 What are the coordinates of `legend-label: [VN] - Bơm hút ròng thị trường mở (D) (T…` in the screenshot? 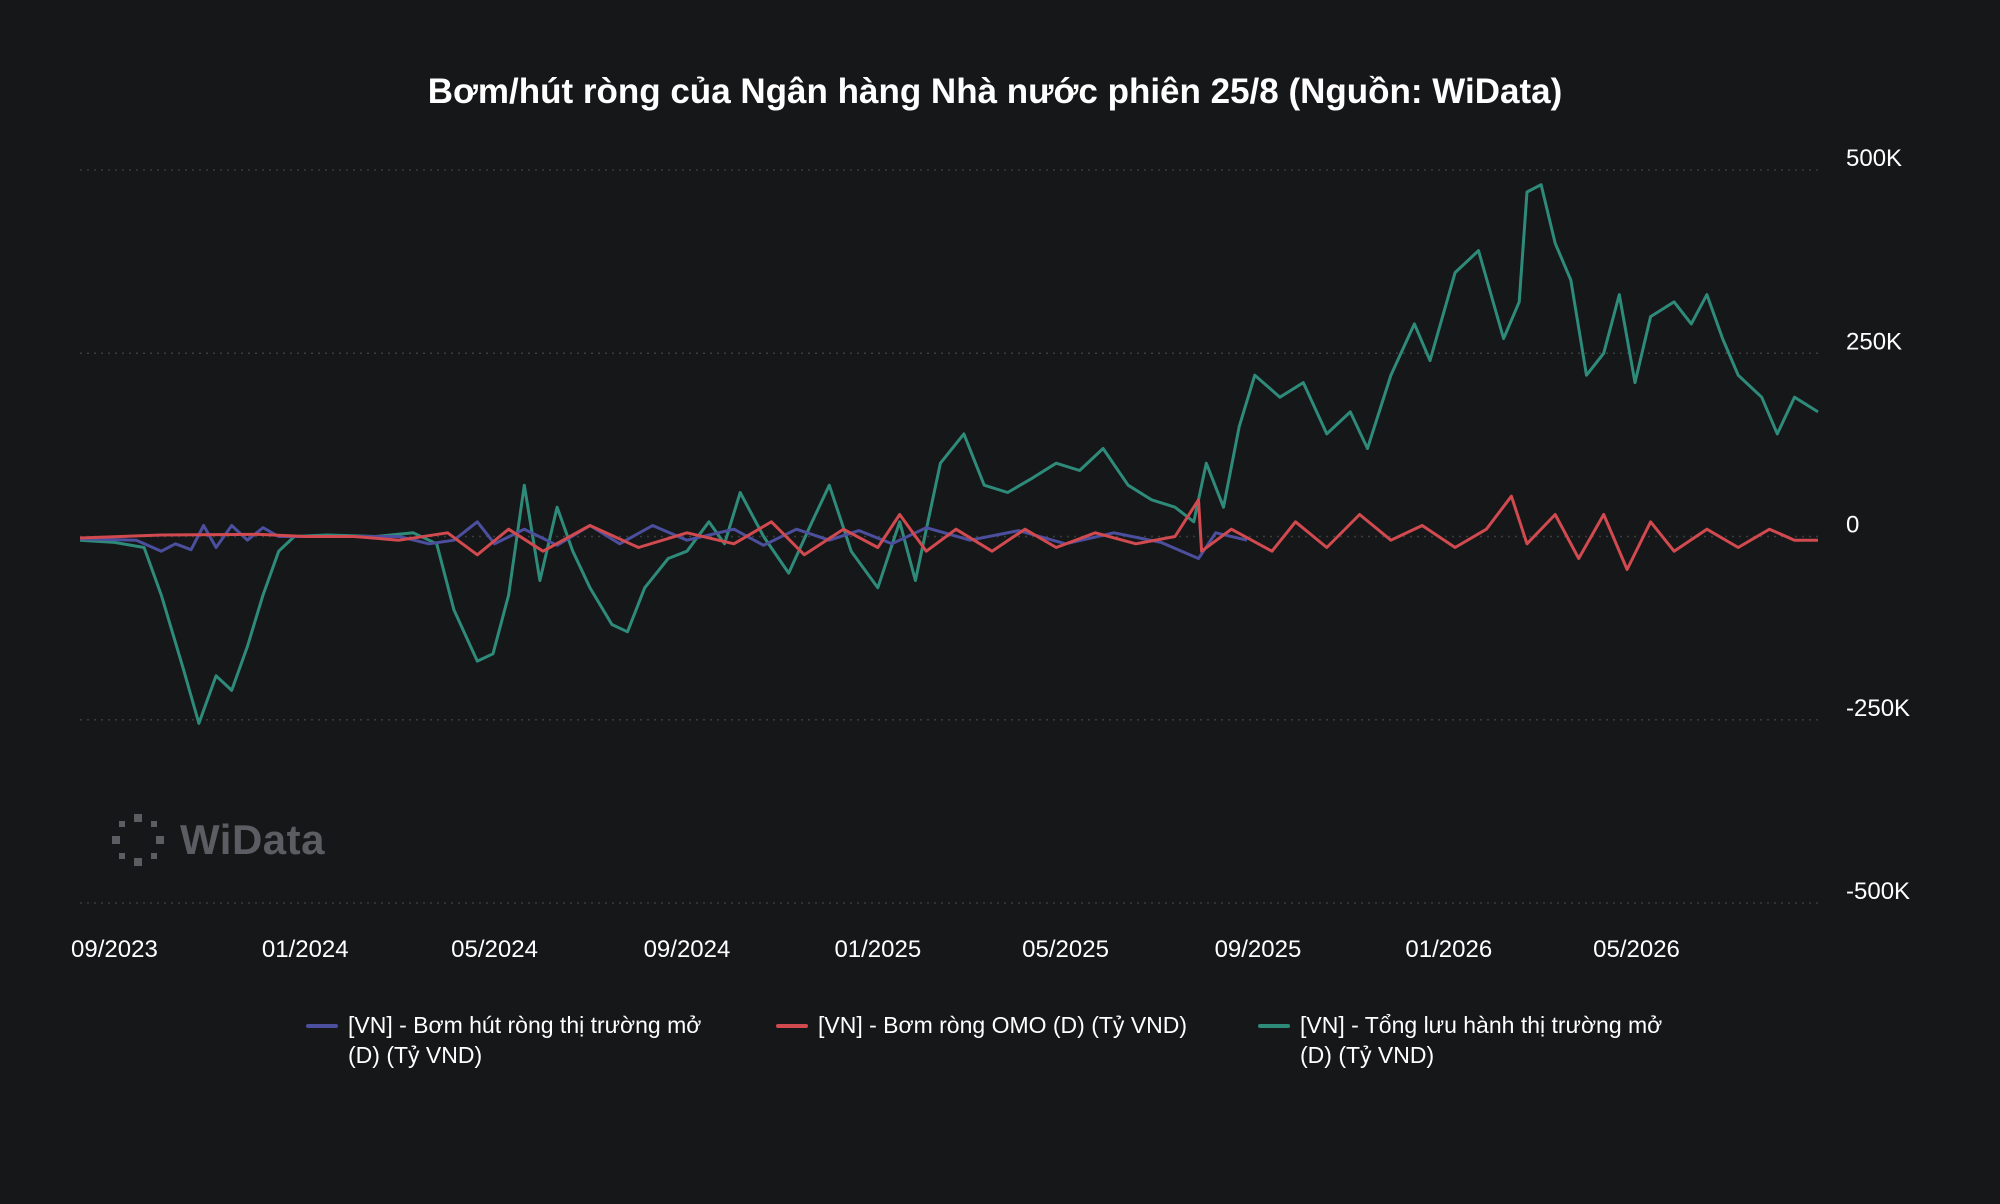 It's located at (525, 1040).